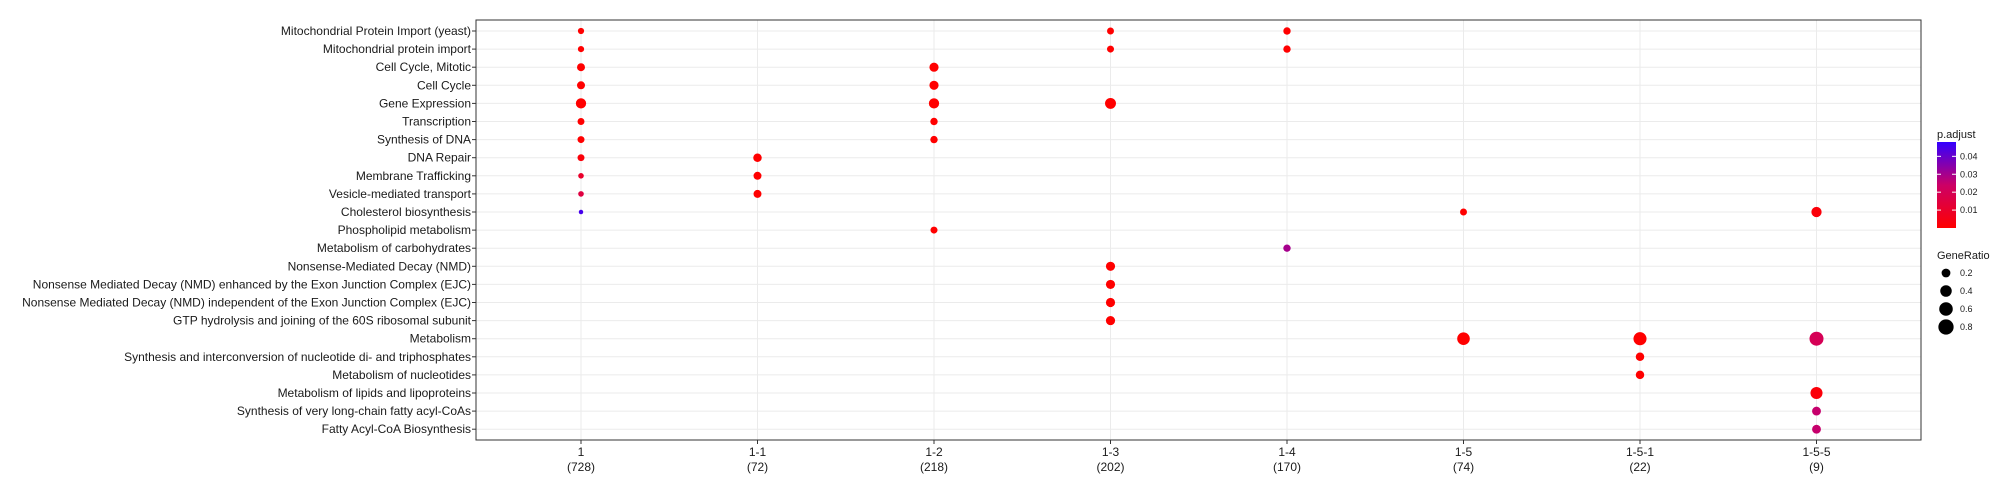 The image size is (2000, 480). I want to click on x-tick-count: (72), so click(757, 467).